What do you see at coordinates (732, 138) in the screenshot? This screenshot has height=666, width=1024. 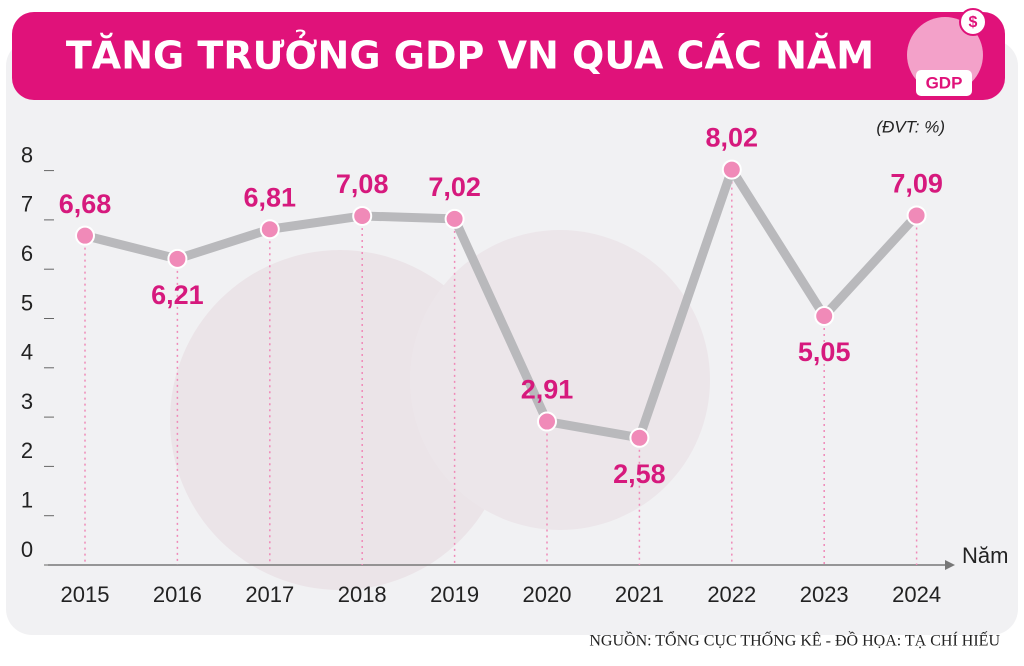 I see `value-label: 8,02` at bounding box center [732, 138].